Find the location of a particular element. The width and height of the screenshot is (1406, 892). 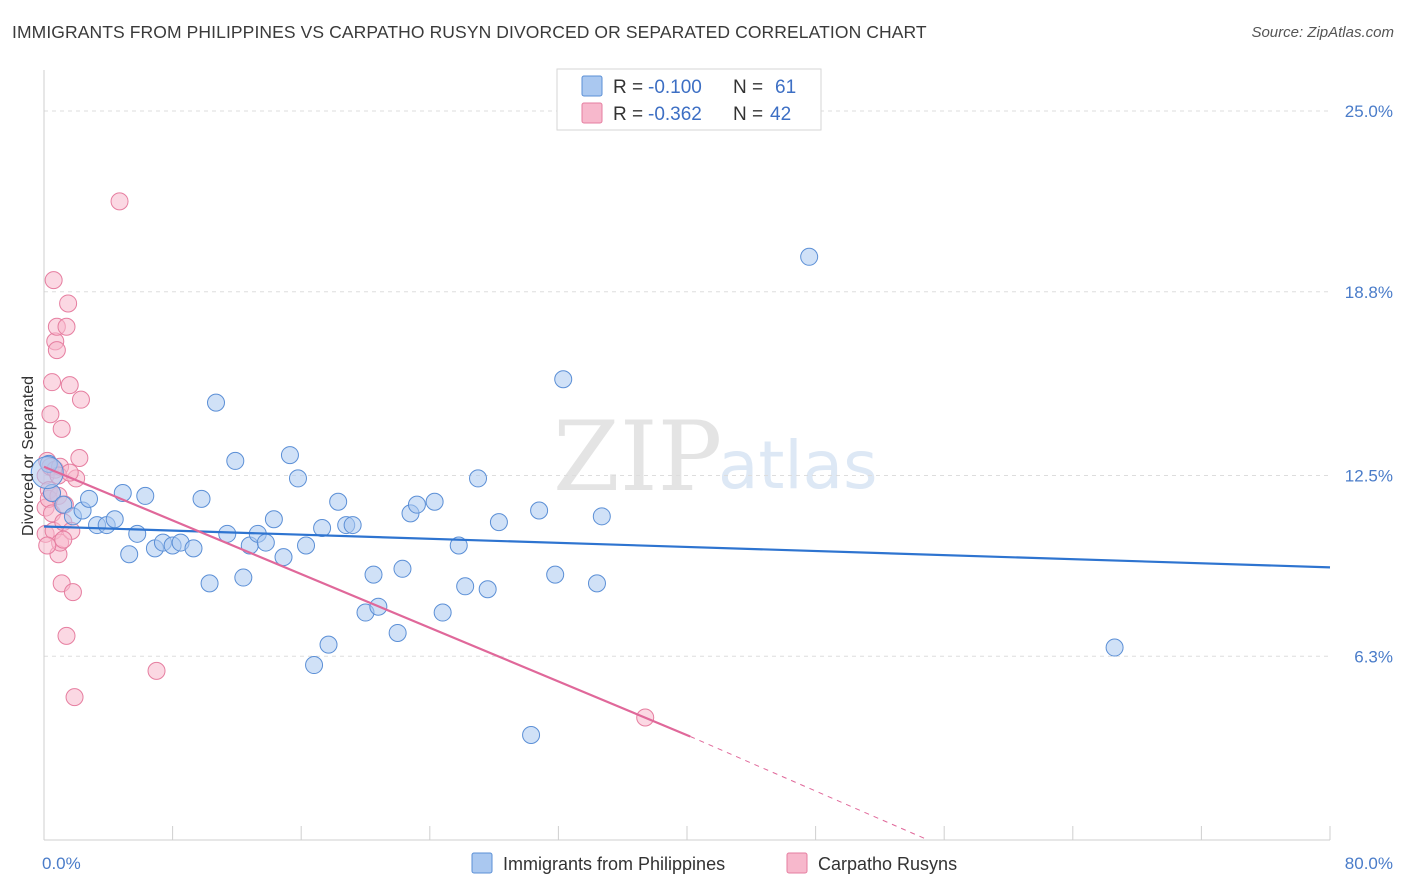

philippines-trend-line is located at coordinates (687, 547).